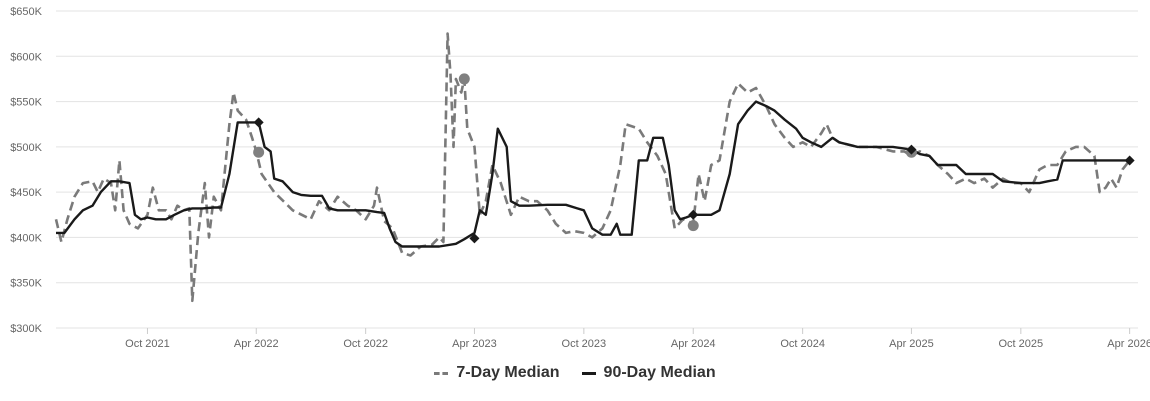 The width and height of the screenshot is (1150, 401). What do you see at coordinates (575, 373) in the screenshot?
I see `legend: 7-Day Median 90-Day Median` at bounding box center [575, 373].